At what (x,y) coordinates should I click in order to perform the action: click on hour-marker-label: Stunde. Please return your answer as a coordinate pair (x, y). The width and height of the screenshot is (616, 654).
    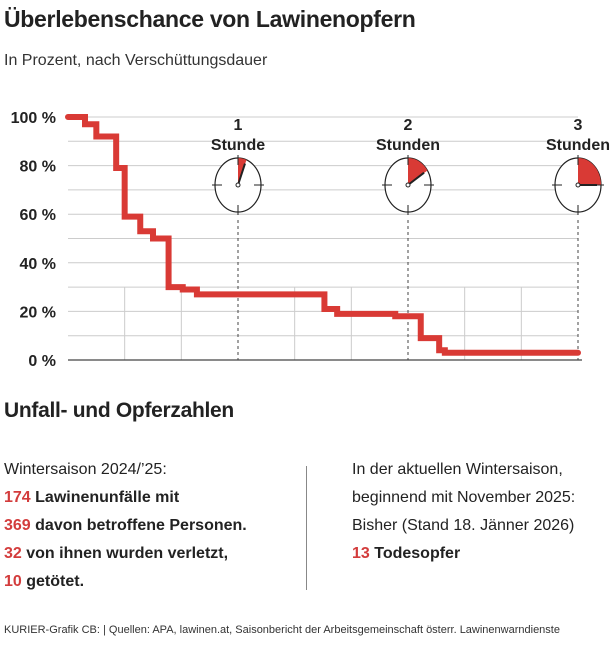
    Looking at the image, I should click on (238, 145).